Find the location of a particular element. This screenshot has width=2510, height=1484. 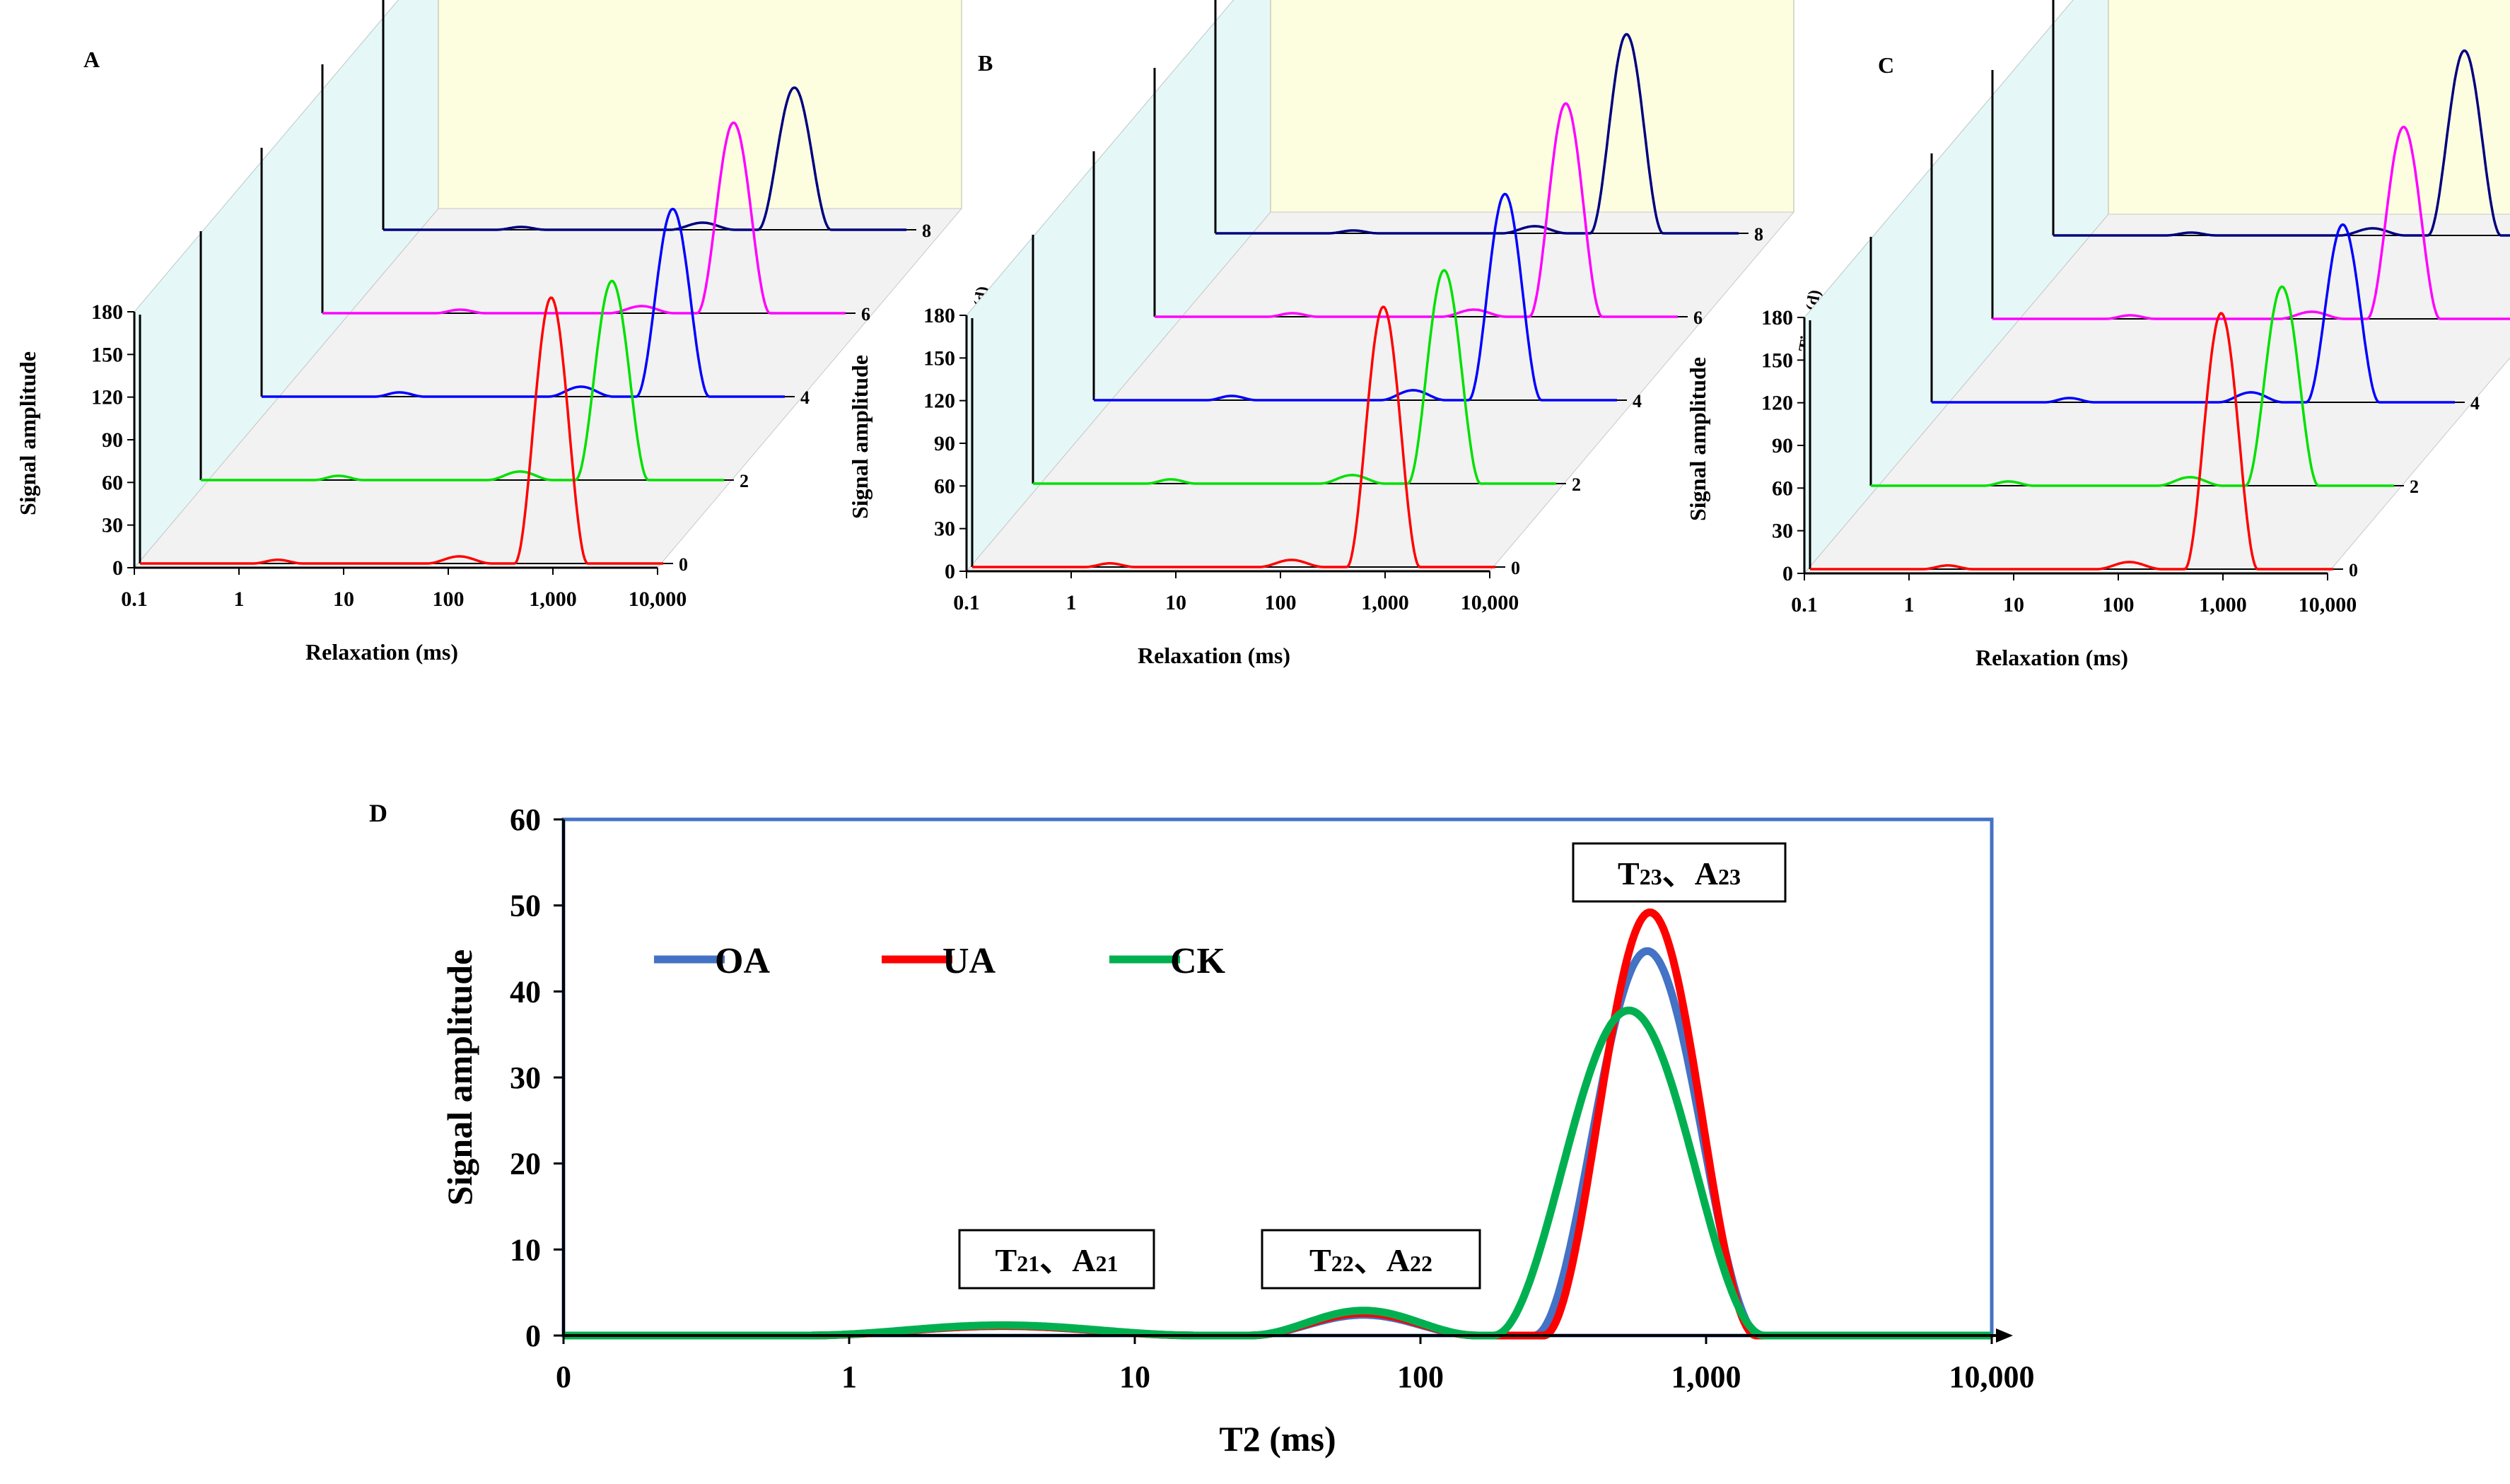

panel-letter: A is located at coordinates (91, 60).